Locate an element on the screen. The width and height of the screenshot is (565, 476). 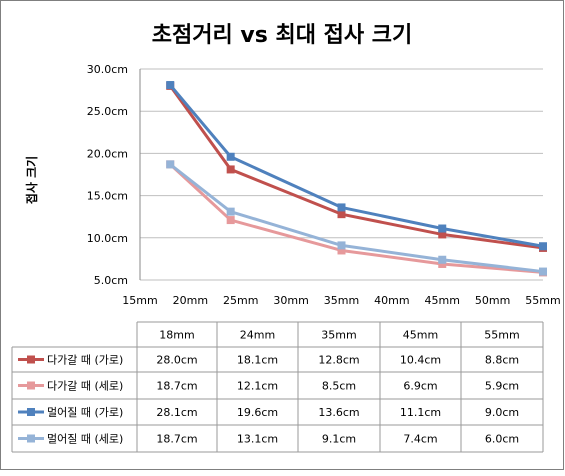
y-tick-label: 10.0cm is located at coordinates (107, 238).